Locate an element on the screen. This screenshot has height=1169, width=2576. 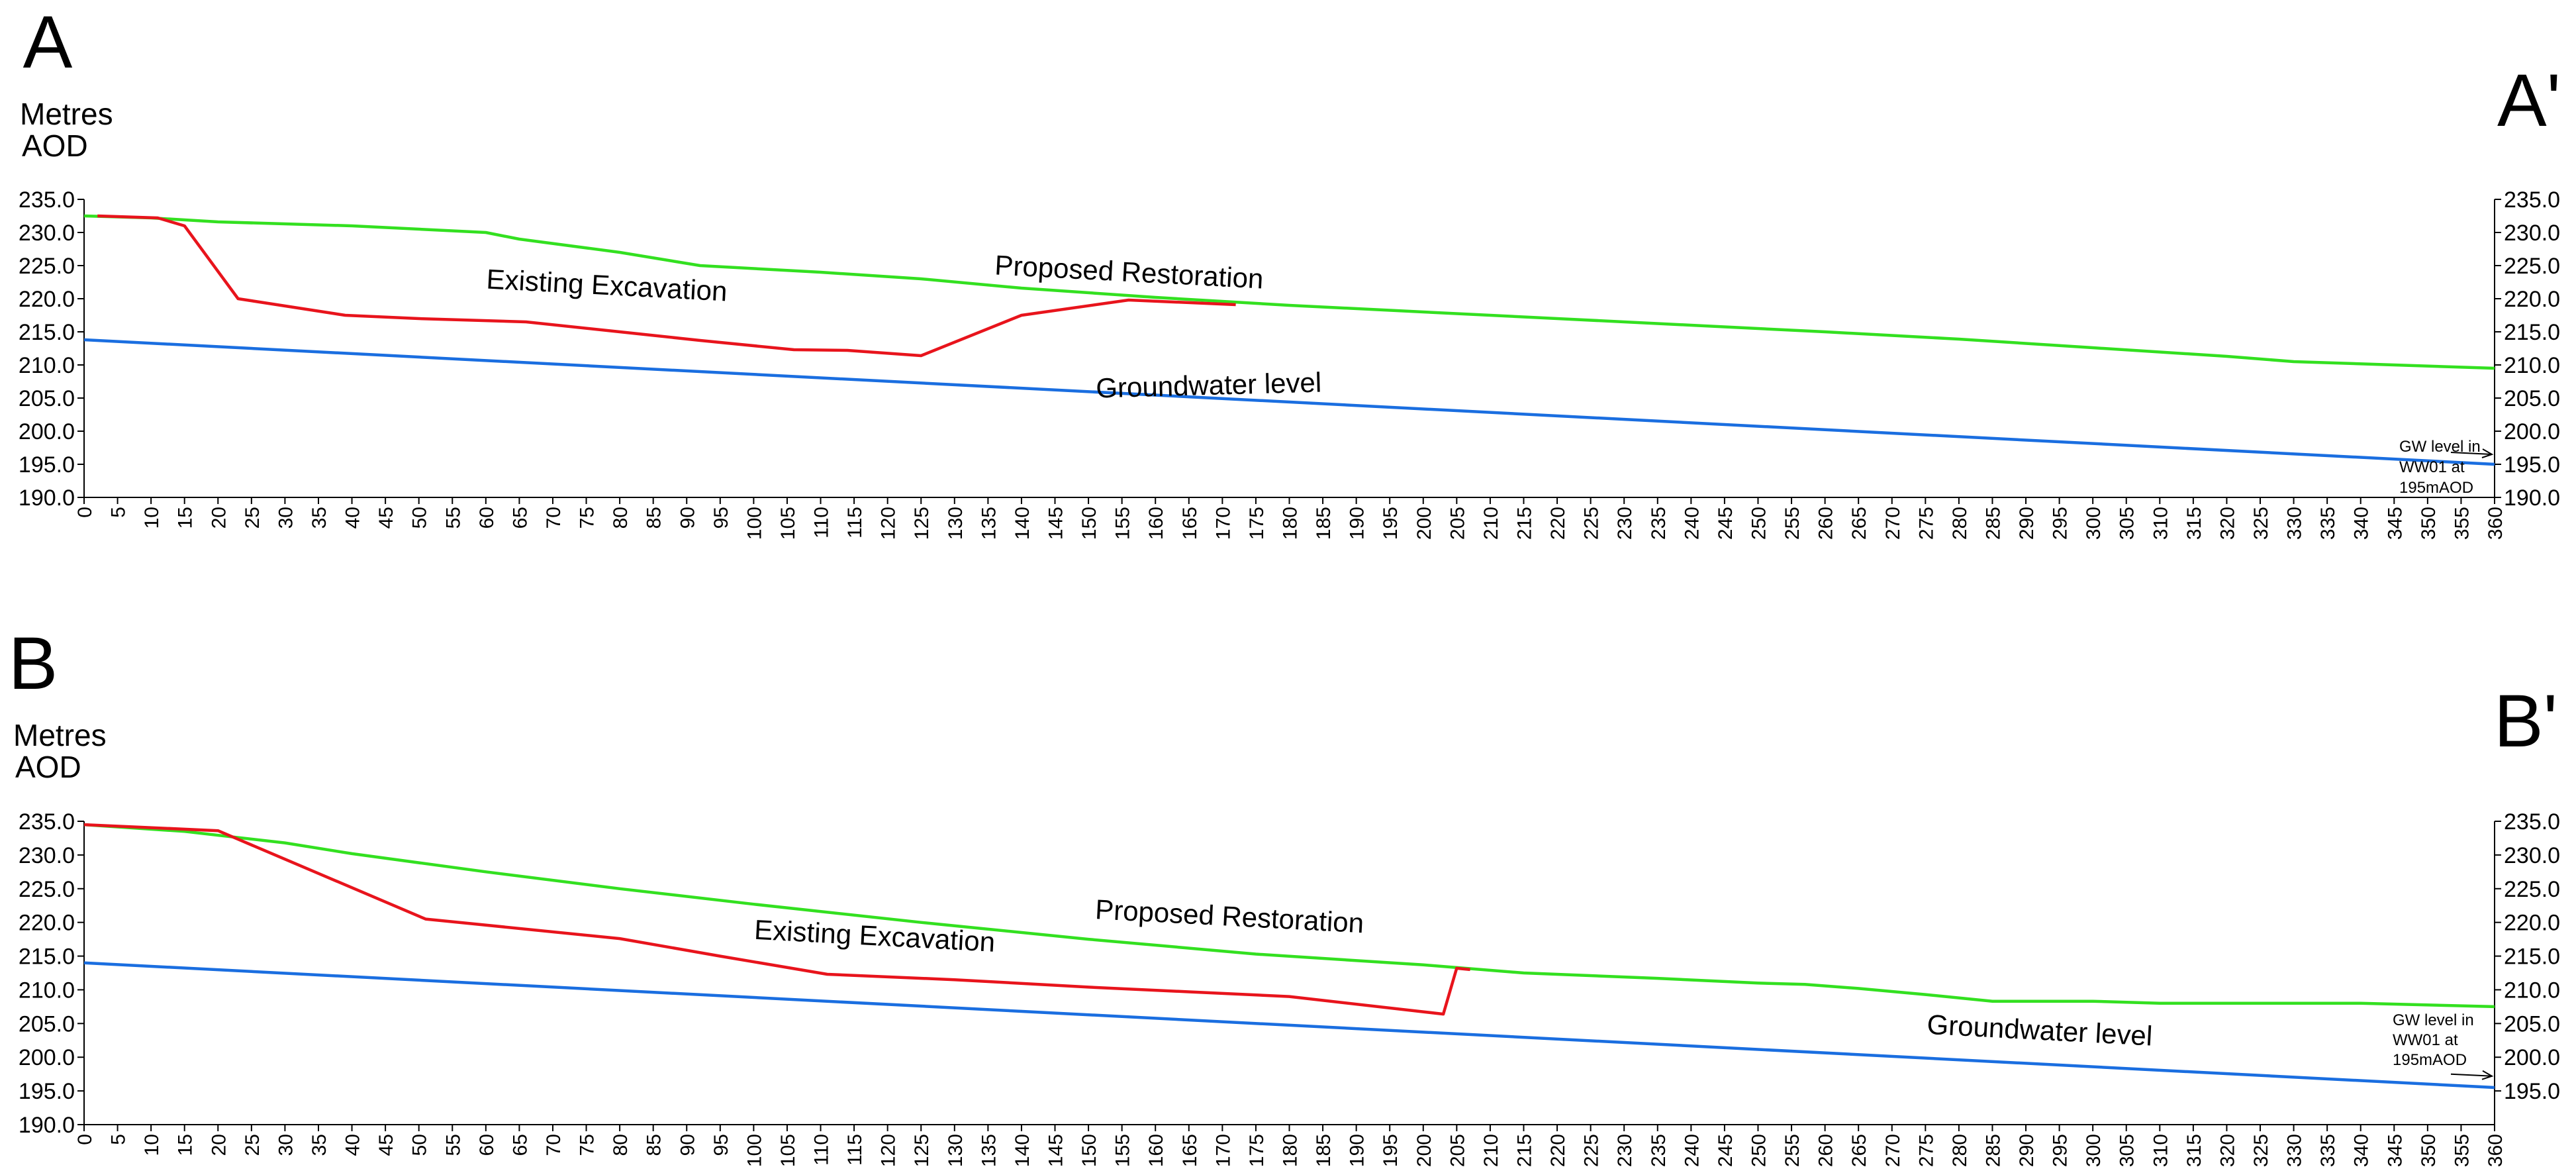
y-tick-label: 225.0 is located at coordinates (47, 889).